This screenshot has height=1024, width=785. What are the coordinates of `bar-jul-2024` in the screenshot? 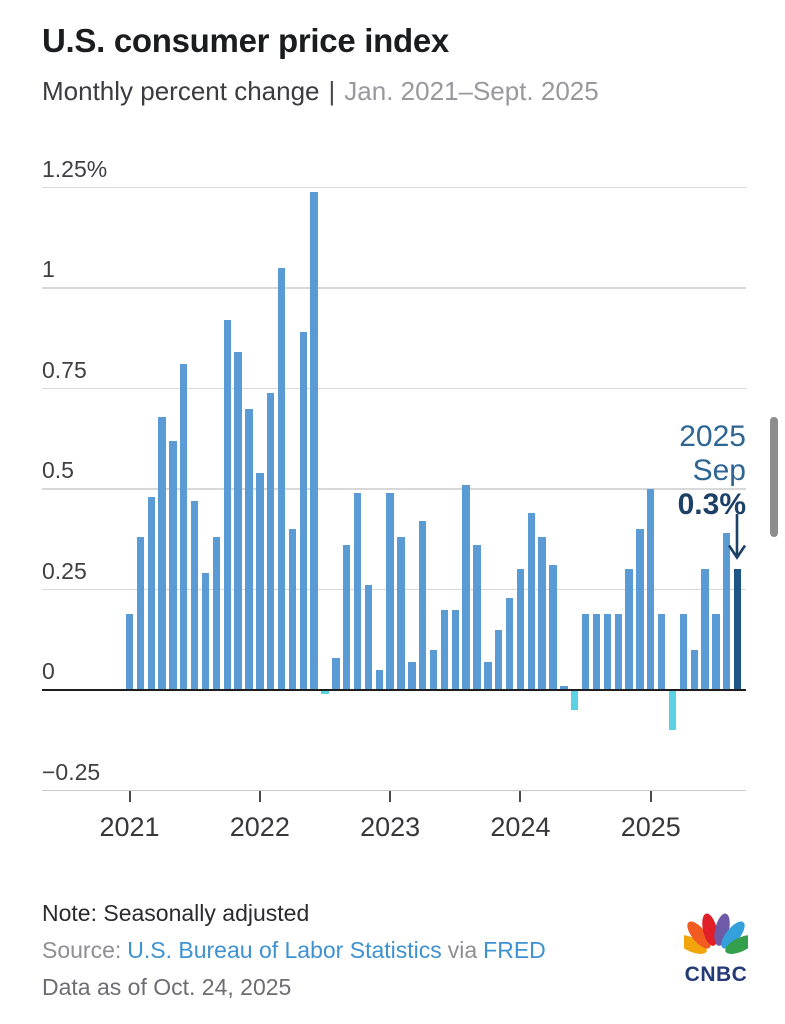 It's located at (585, 651).